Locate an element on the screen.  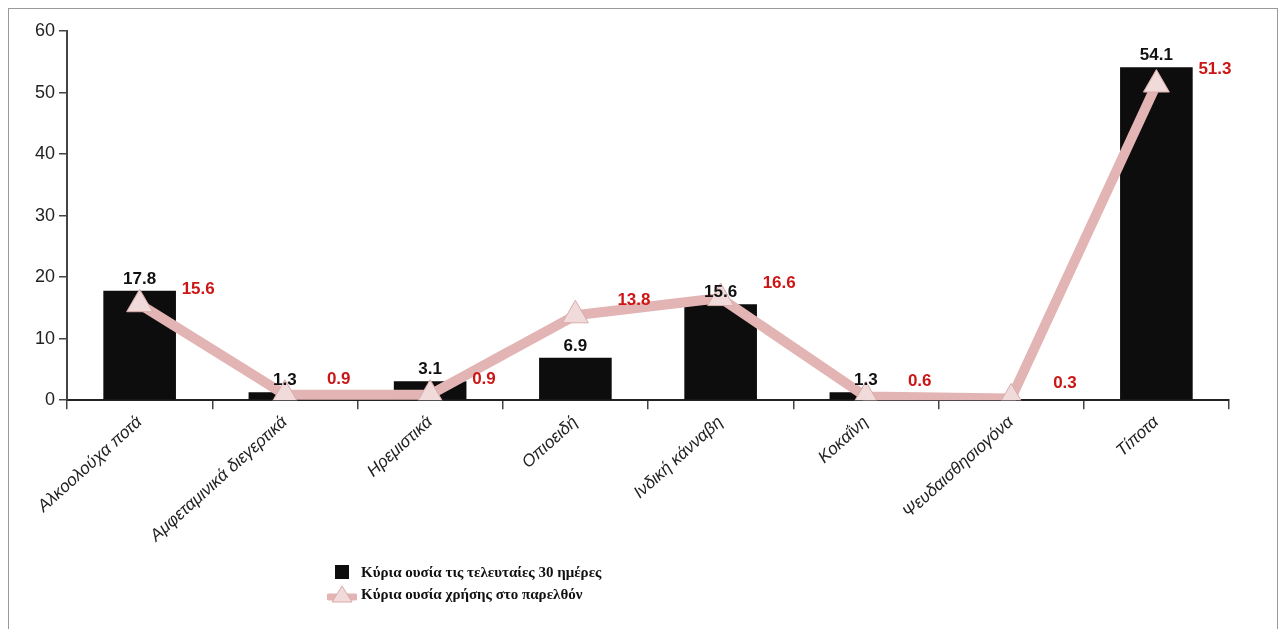
data-label: 3.1 is located at coordinates (430, 369).